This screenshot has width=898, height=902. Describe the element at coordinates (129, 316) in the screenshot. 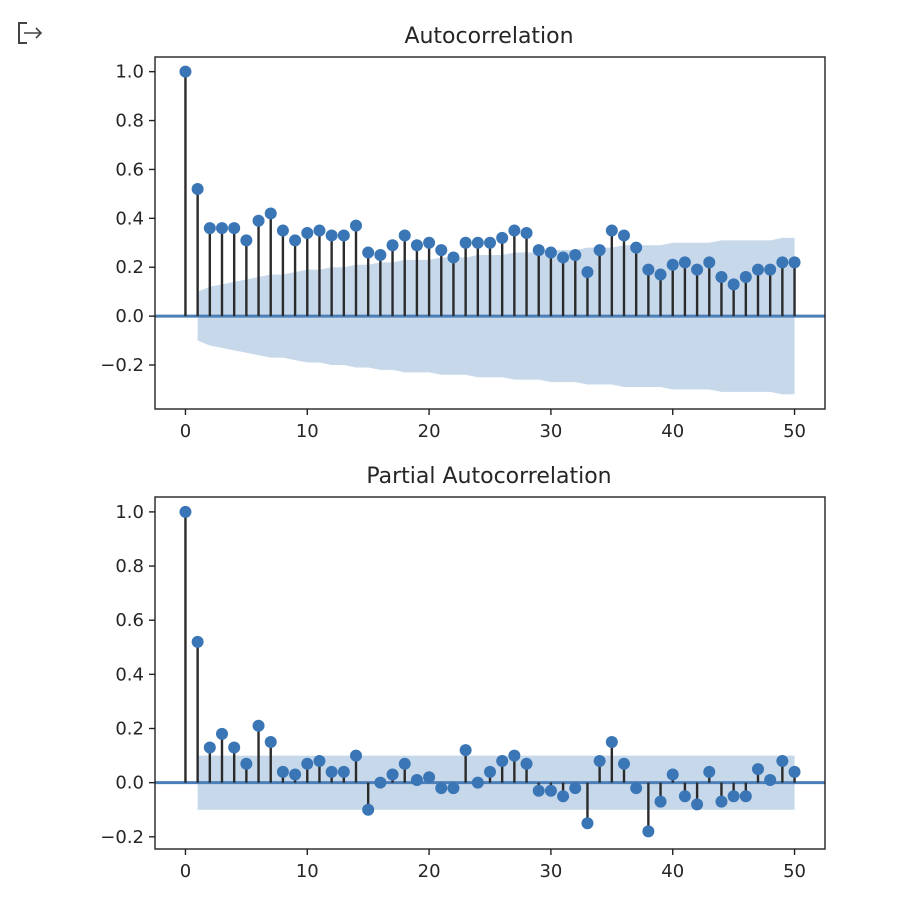

I see `y-tick-label: 0.0` at that location.